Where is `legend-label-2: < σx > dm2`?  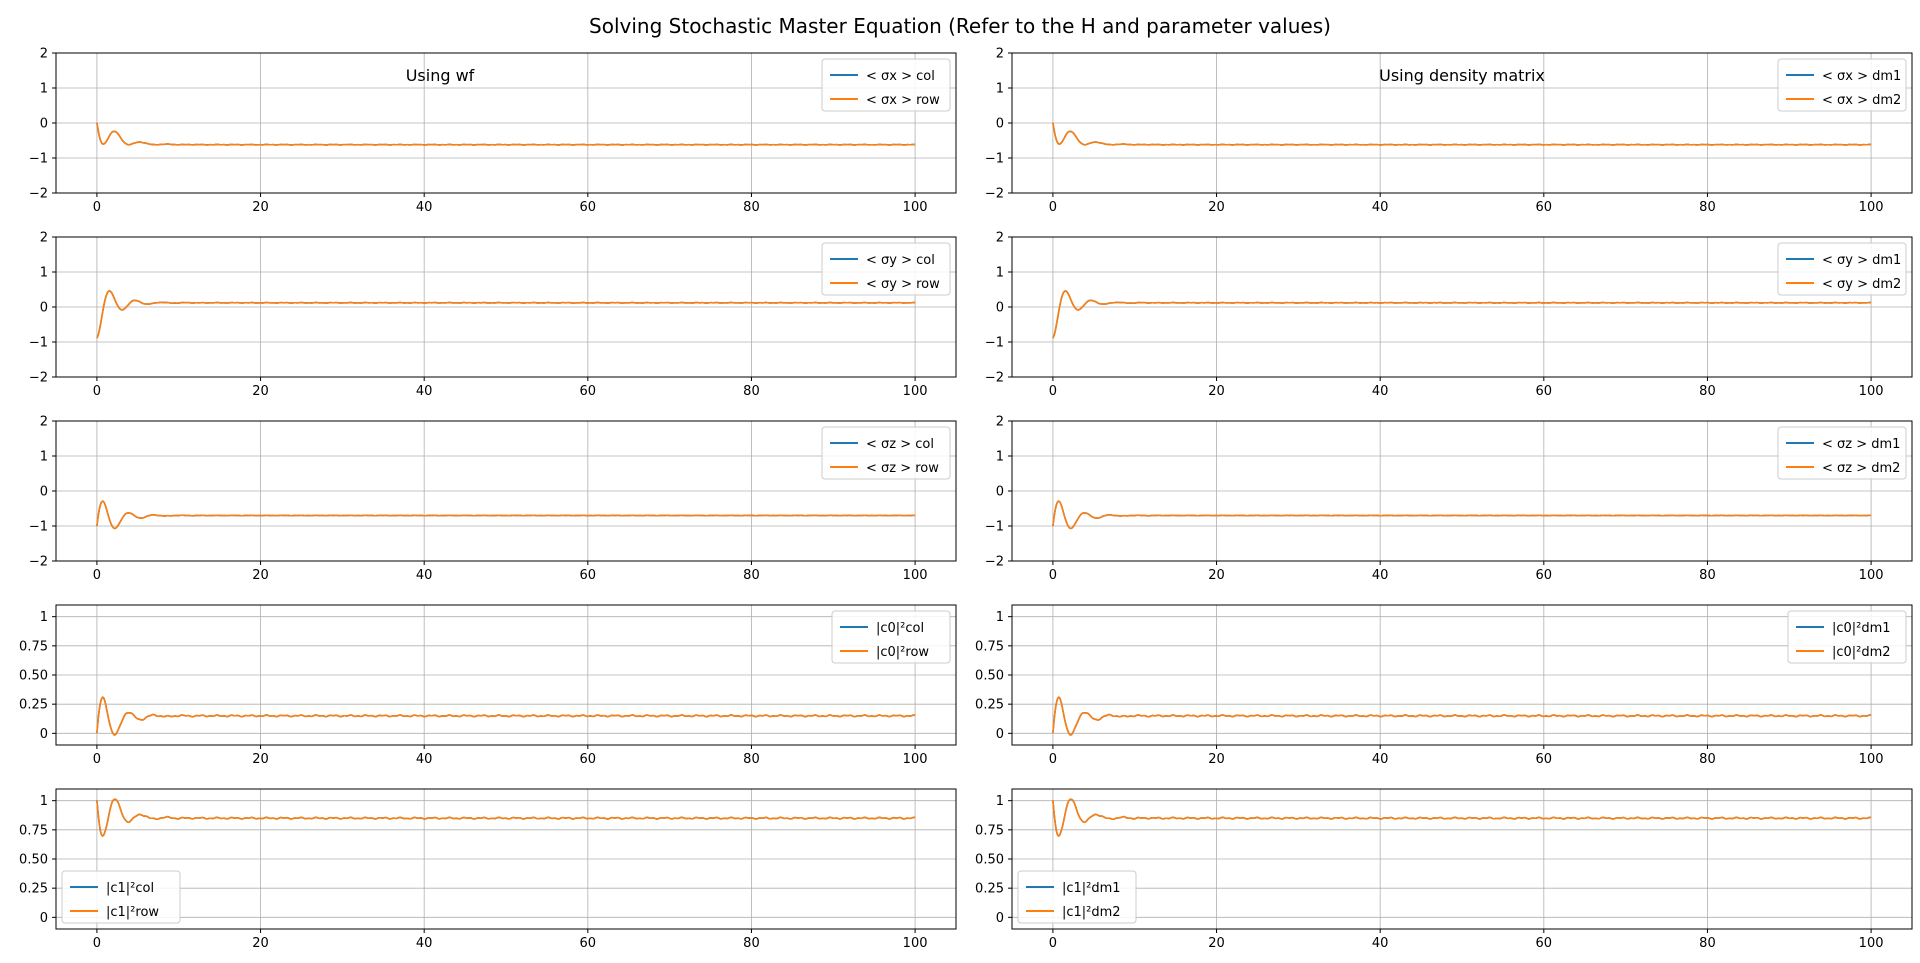
legend-label-2: < σx > dm2 is located at coordinates (1861, 100).